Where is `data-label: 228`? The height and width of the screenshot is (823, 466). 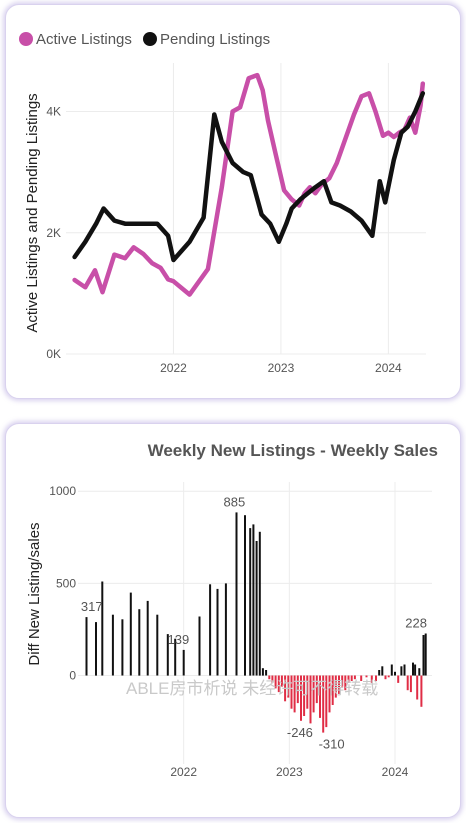 data-label: 228 is located at coordinates (416, 623).